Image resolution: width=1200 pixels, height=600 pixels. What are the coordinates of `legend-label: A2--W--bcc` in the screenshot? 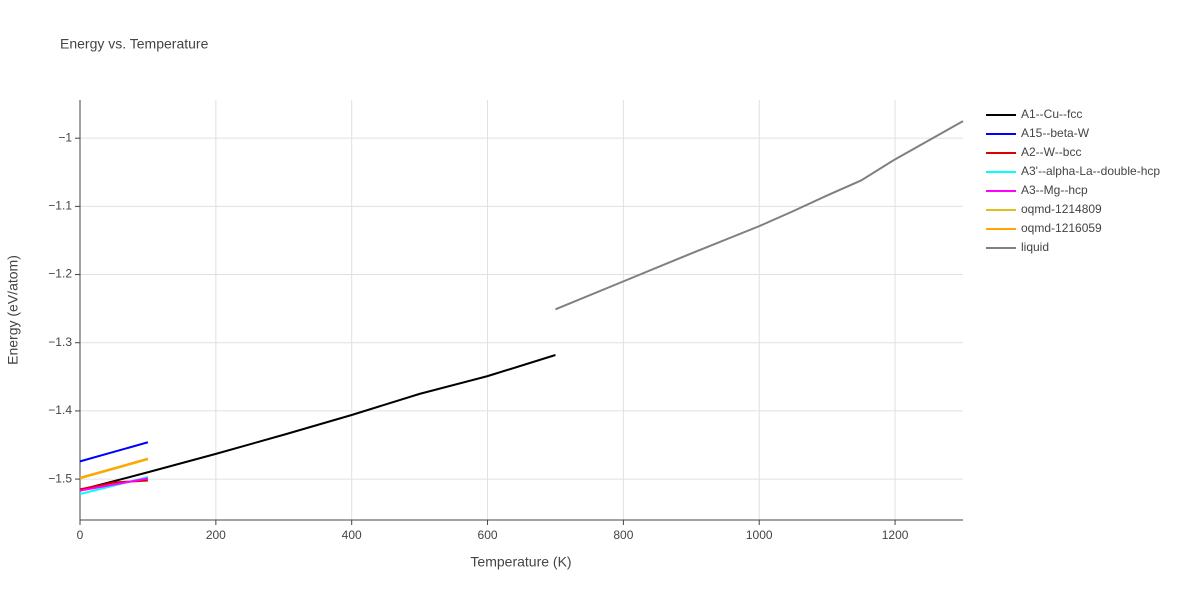 It's located at (1051, 152).